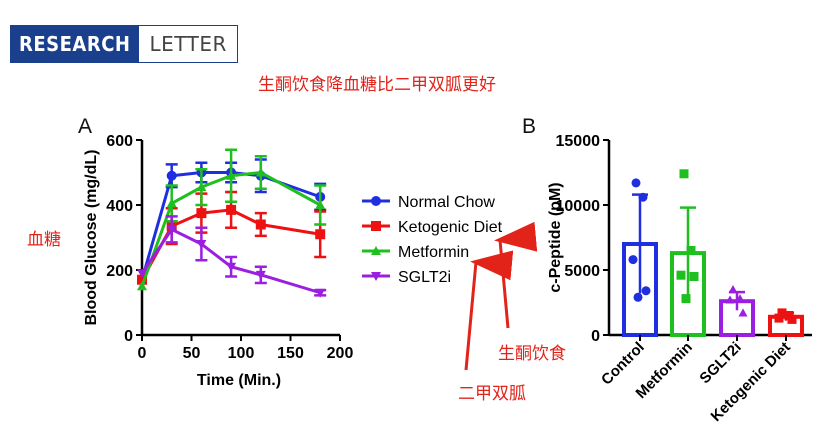 The width and height of the screenshot is (820, 436). I want to click on badge-research: RESEARCH, so click(75, 44).